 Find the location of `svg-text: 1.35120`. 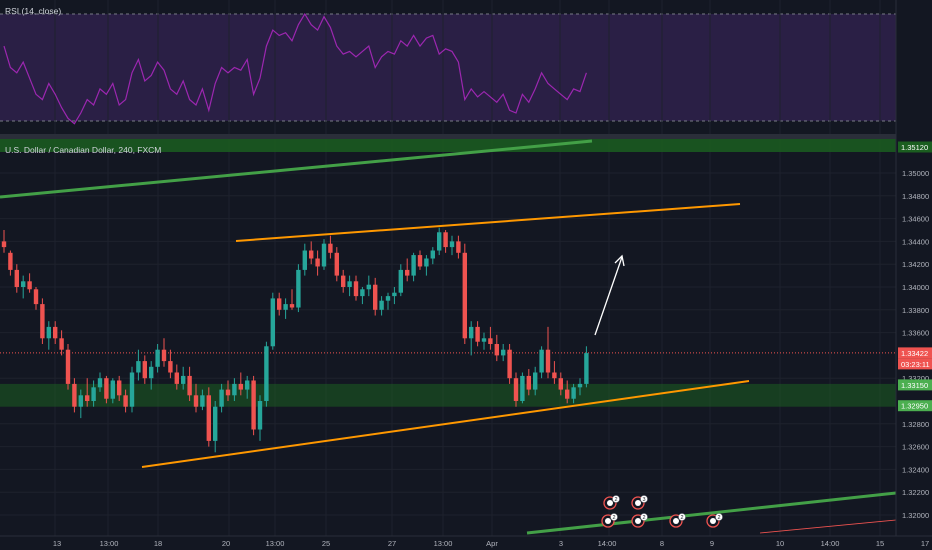

svg-text: 1.35120 is located at coordinates (914, 147).